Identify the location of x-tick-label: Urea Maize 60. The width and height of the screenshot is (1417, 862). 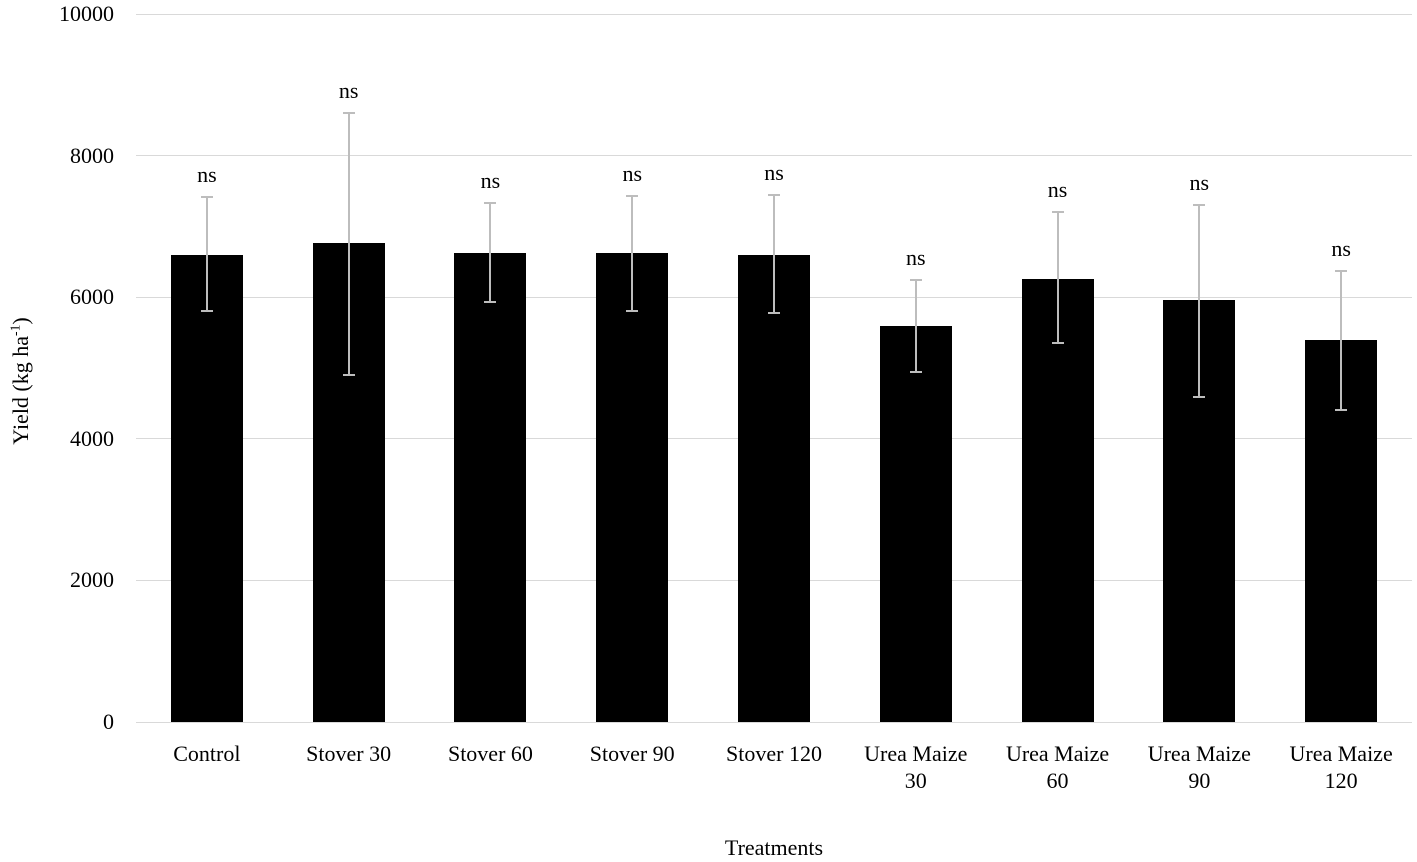
(1057, 767).